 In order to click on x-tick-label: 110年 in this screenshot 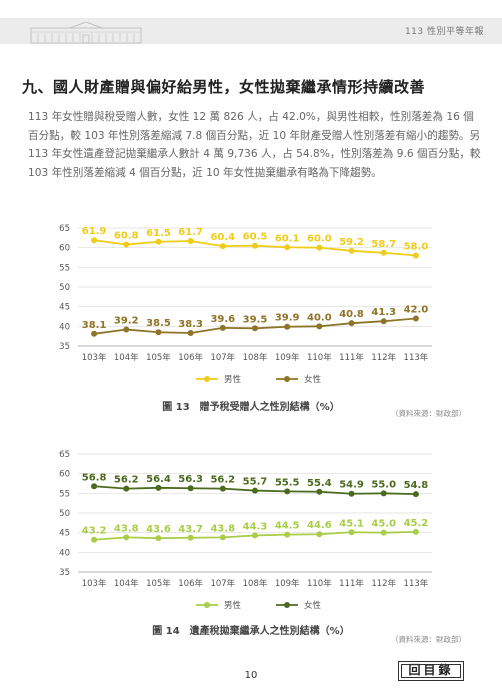, I will do `click(319, 357)`.